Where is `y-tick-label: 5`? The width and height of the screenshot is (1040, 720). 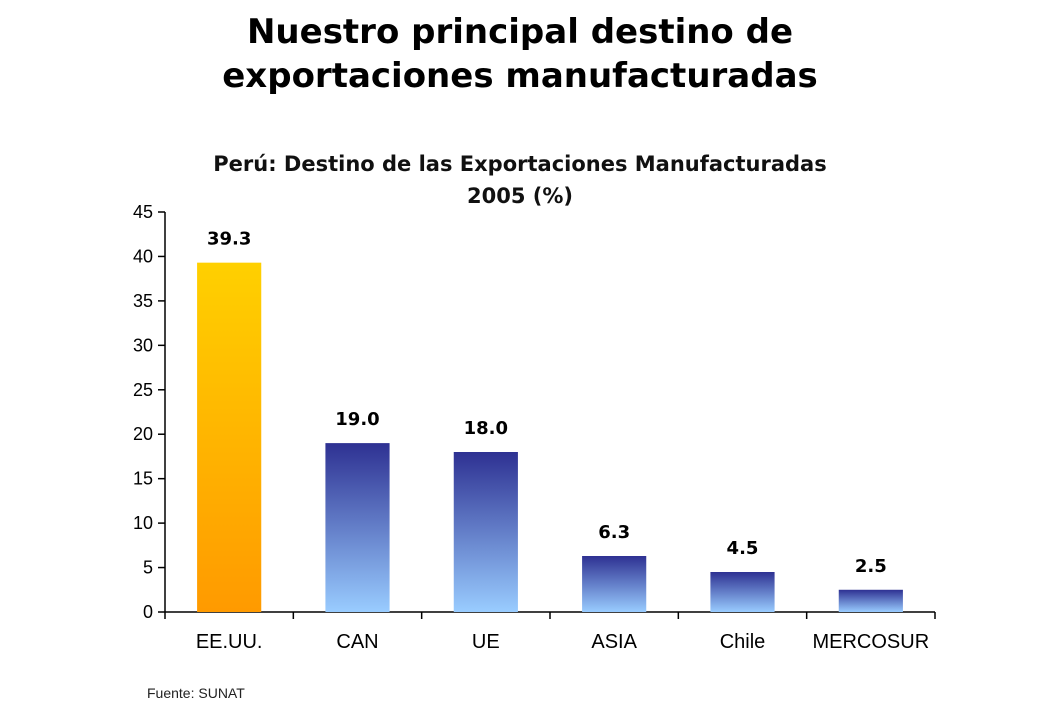 y-tick-label: 5 is located at coordinates (148, 568).